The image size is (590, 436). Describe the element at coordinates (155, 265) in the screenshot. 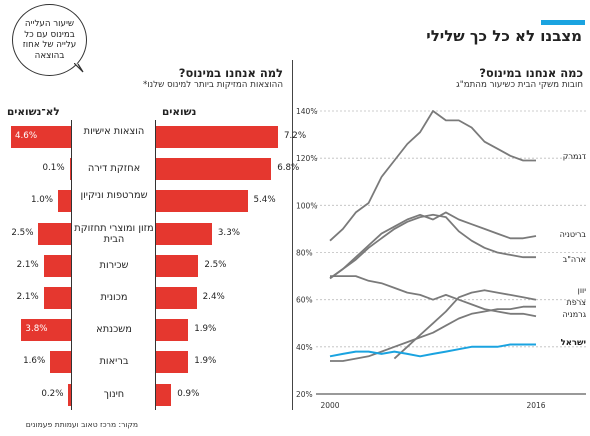

I see `married-axis-line` at that location.